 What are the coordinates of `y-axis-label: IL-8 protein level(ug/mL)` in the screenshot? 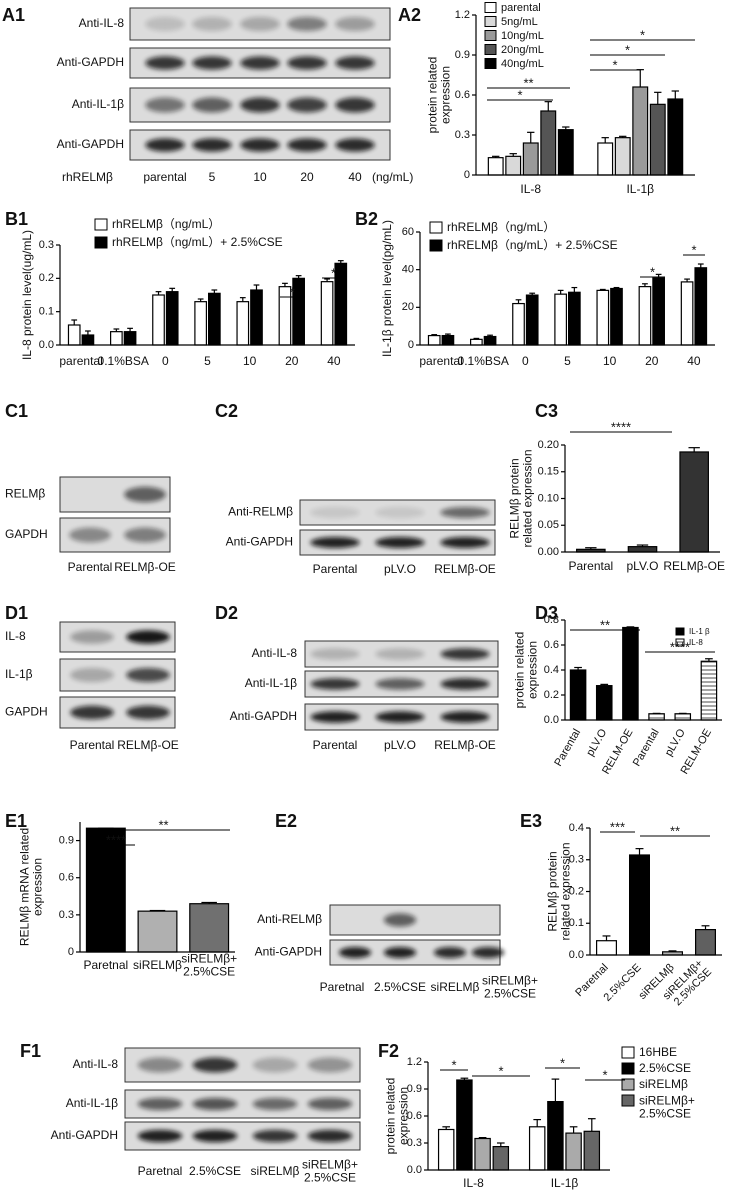 It's located at (27, 295).